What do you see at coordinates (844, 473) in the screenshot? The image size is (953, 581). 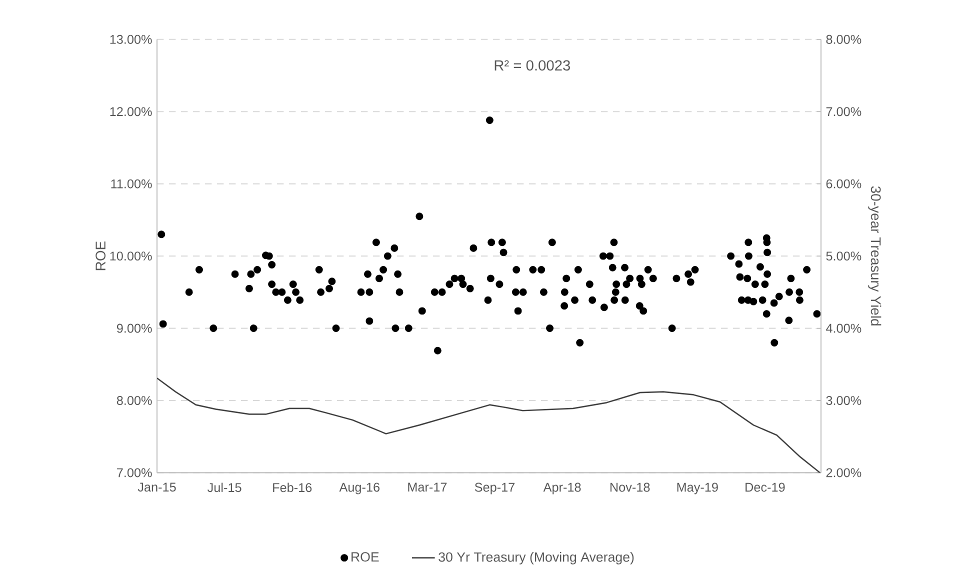 I see `y2-tick-label: 2.00%` at bounding box center [844, 473].